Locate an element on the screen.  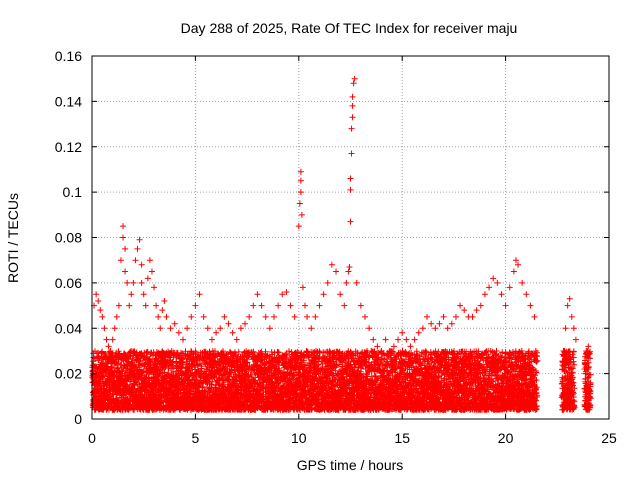
y-tick-label: 0.16 is located at coordinates (68, 56).